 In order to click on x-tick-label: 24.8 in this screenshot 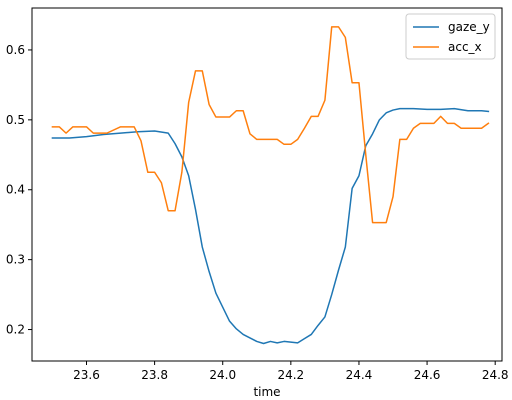, I will do `click(495, 375)`.